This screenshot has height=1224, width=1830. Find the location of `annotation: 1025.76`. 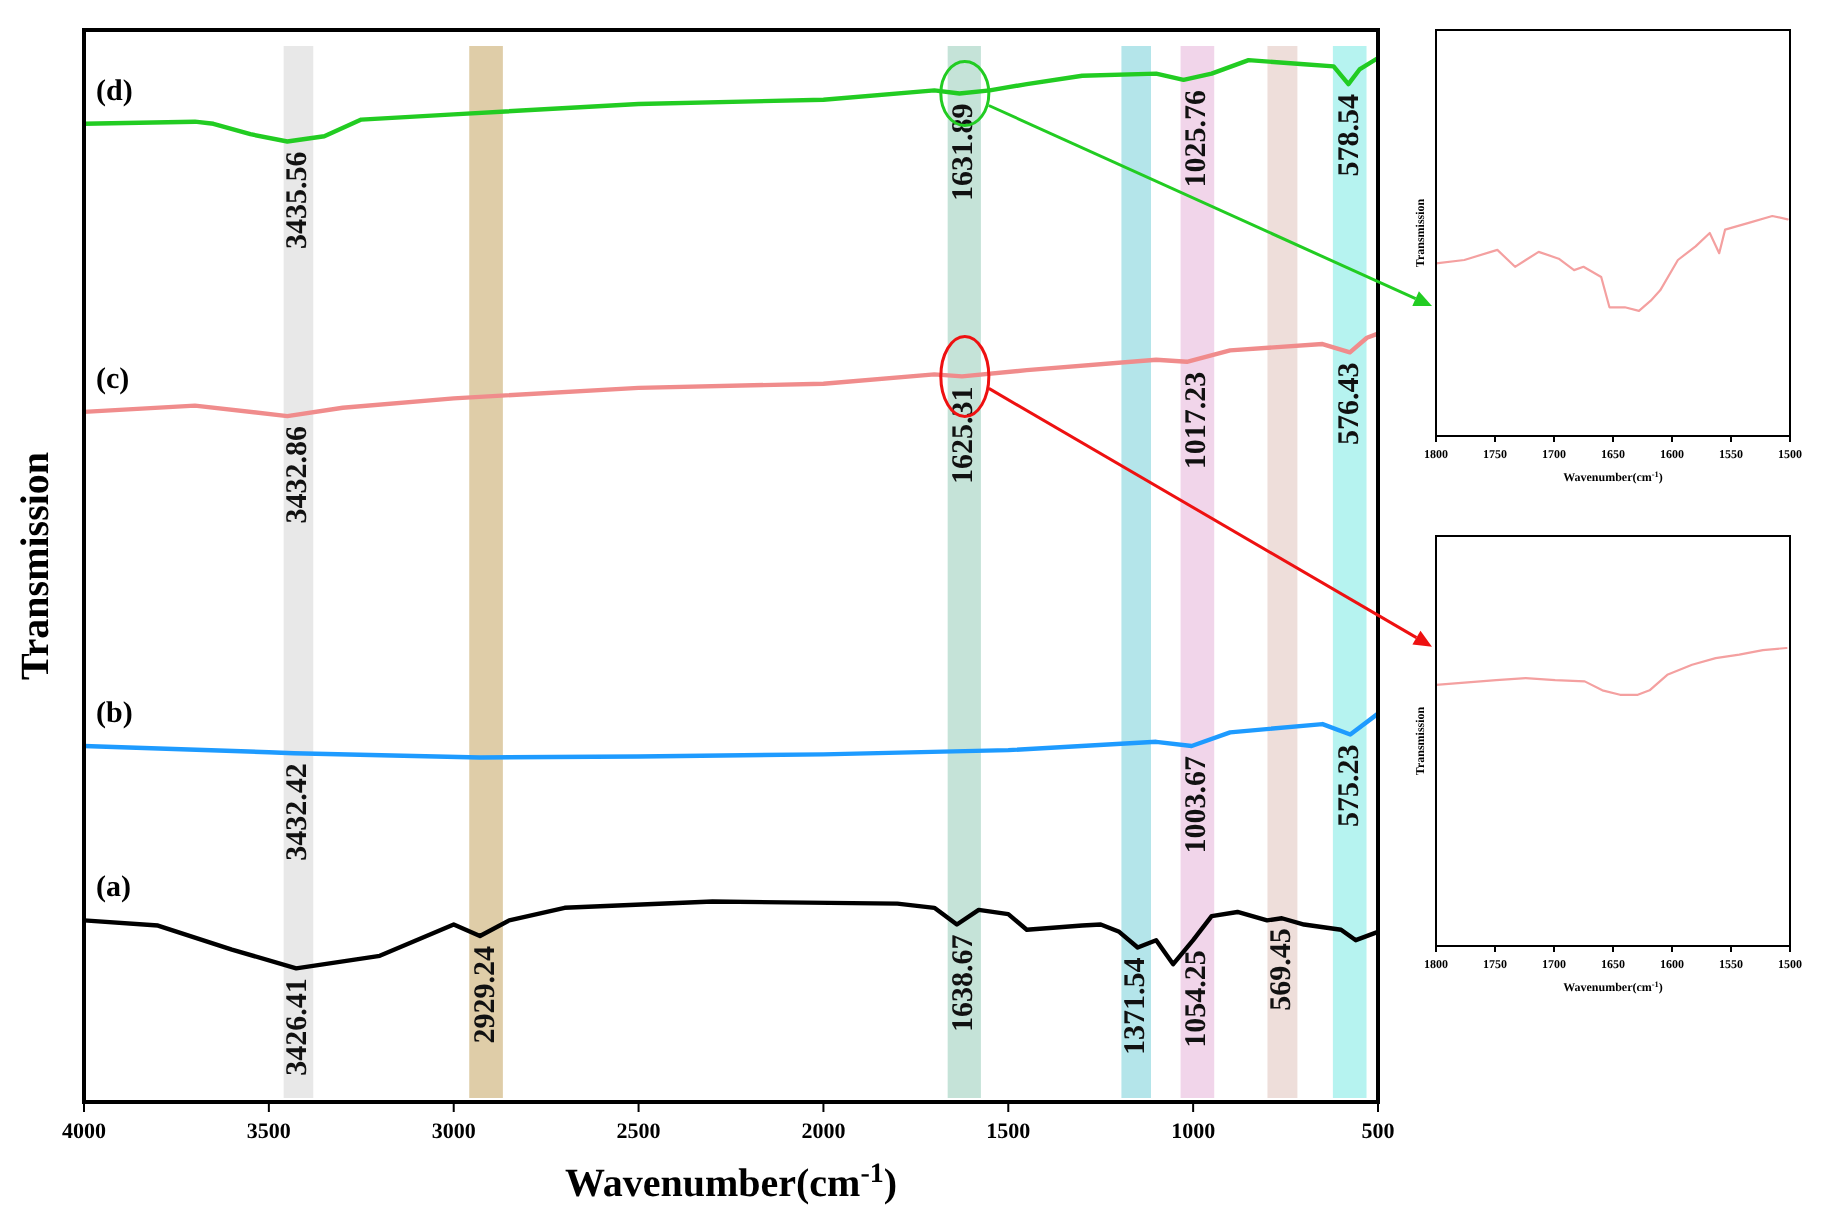

annotation: 1025.76 is located at coordinates (1197, 138).